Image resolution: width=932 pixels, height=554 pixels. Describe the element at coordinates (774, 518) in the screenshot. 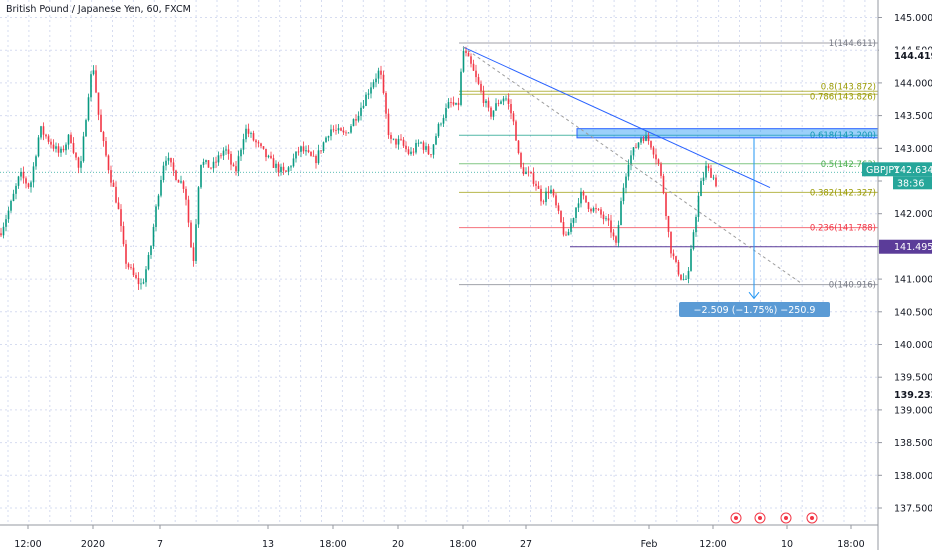

I see `event-markers` at that location.